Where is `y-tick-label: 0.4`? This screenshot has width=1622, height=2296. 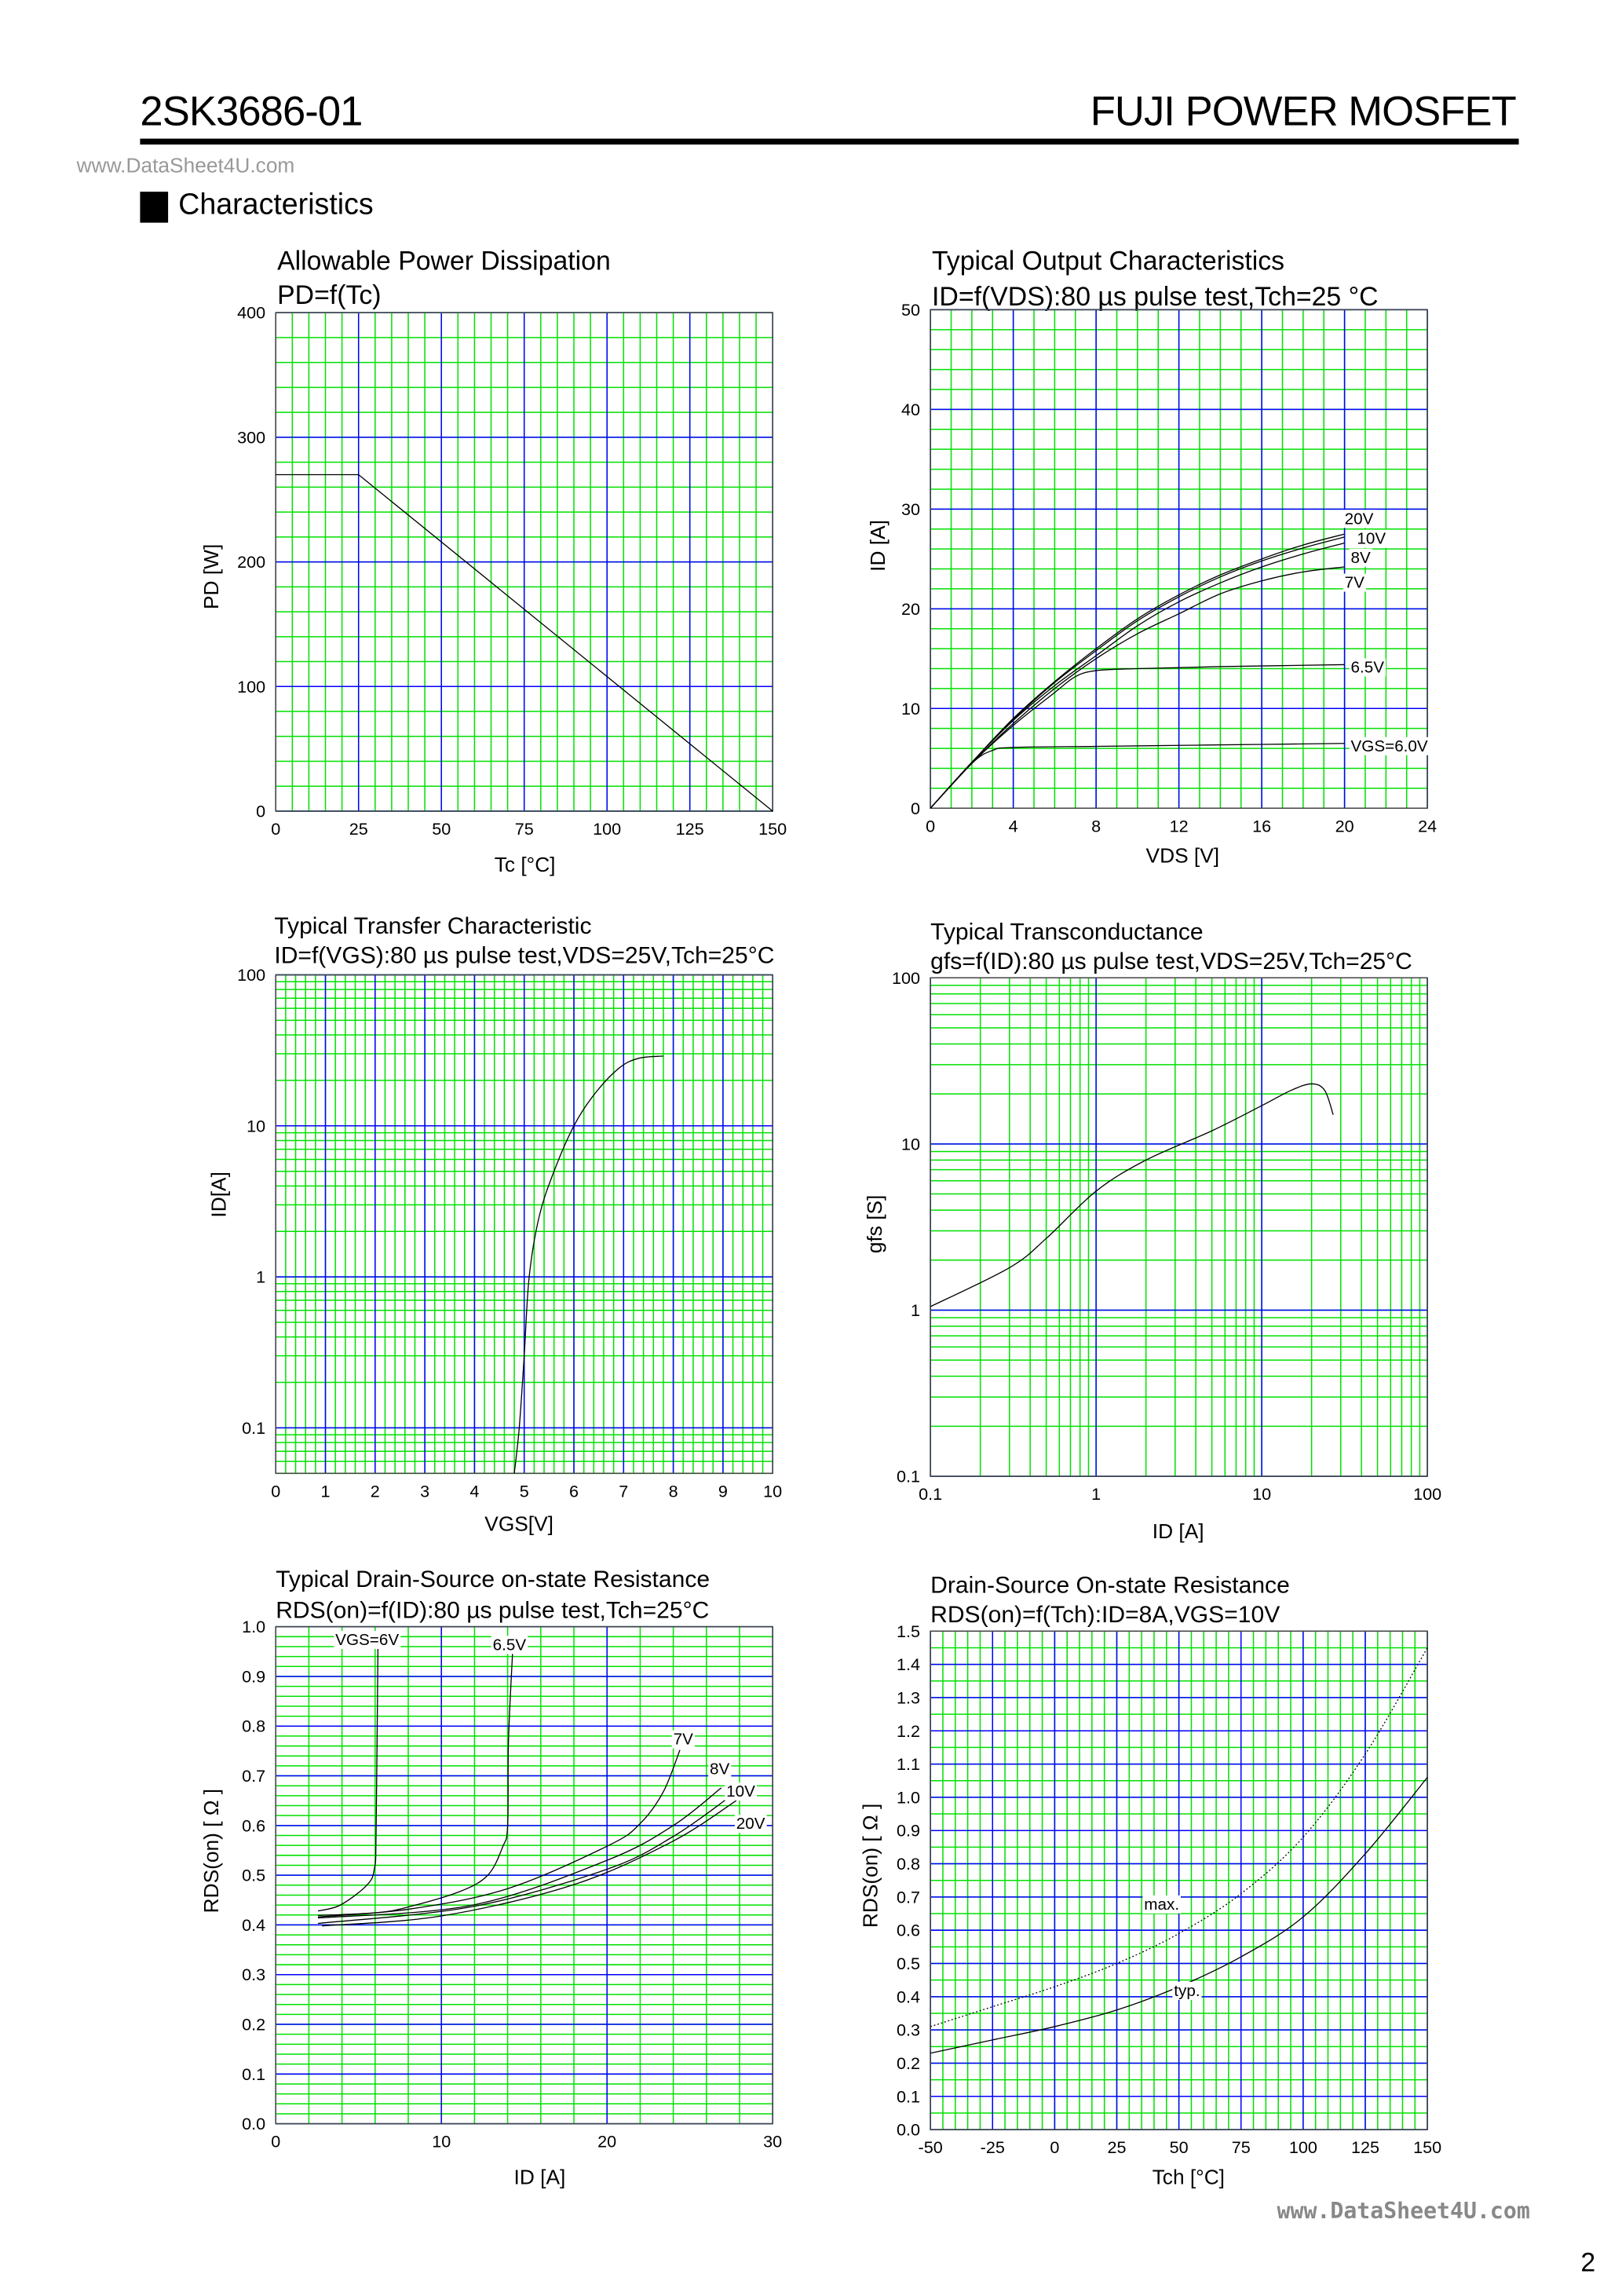
y-tick-label: 0.4 is located at coordinates (908, 1997).